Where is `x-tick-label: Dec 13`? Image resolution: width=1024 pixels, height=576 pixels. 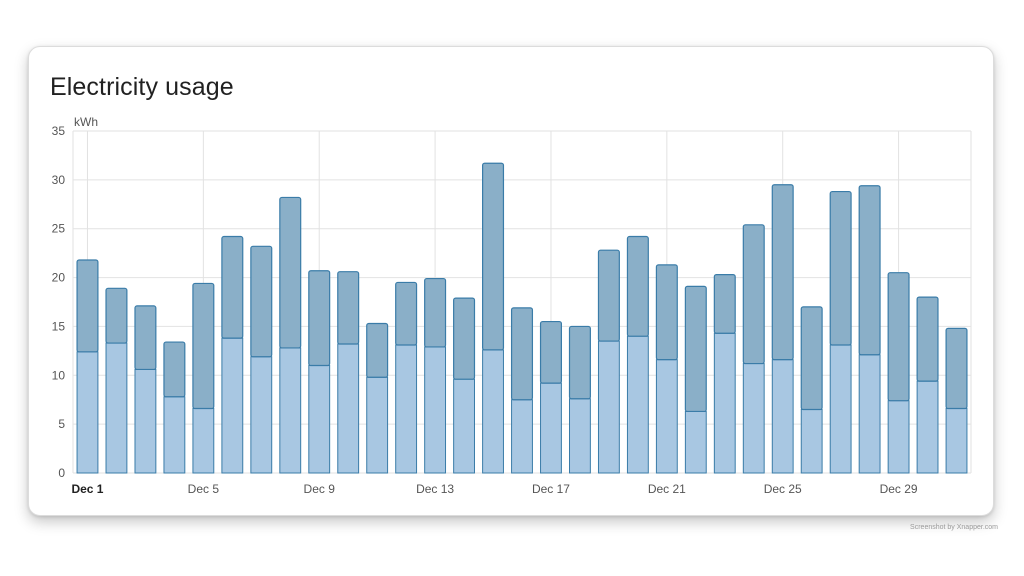 x-tick-label: Dec 13 is located at coordinates (435, 489).